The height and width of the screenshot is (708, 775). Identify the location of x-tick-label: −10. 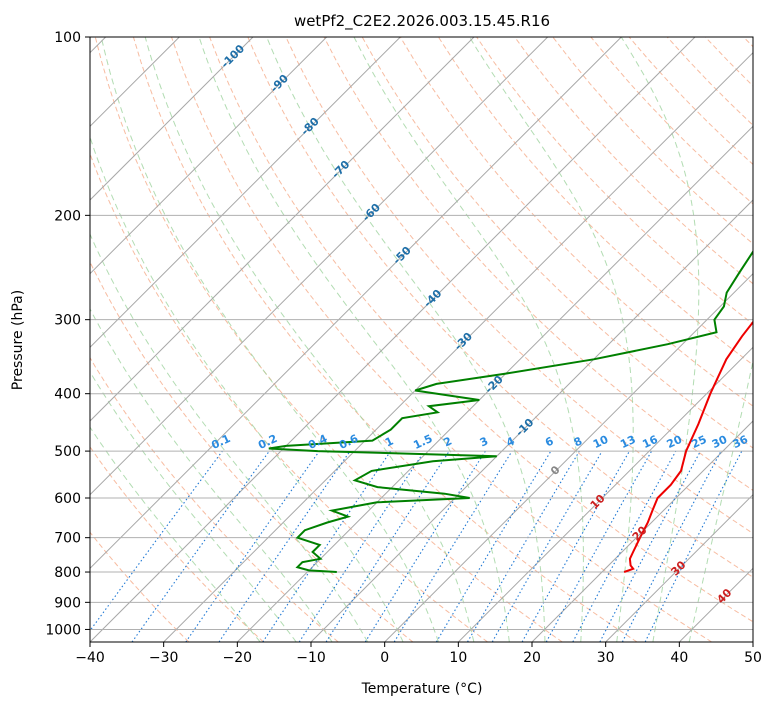
(311, 658).